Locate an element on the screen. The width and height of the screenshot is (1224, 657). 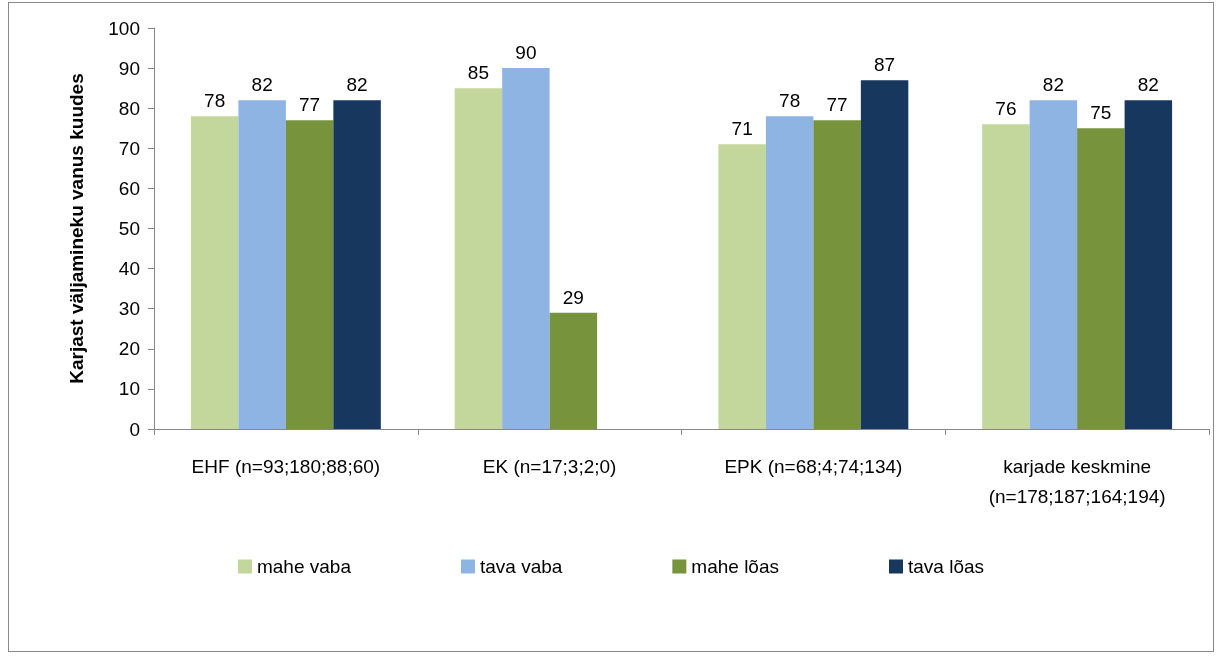
y-tick-label: 20 is located at coordinates (129, 349).